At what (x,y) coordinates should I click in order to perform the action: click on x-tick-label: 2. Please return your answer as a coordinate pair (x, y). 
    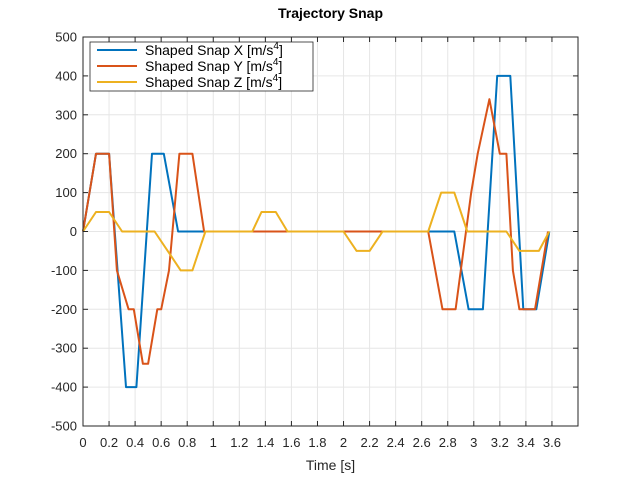
    Looking at the image, I should click on (343, 442).